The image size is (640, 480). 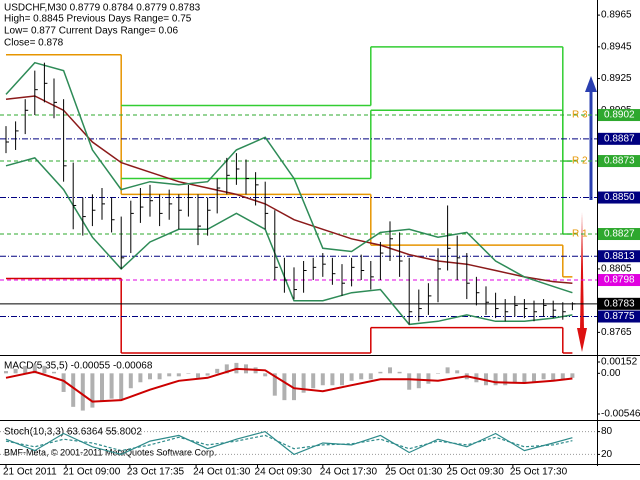 What do you see at coordinates (98, 19) in the screenshot?
I see `info-line: High= 0.8845 Previous Days Range= 0.75` at bounding box center [98, 19].